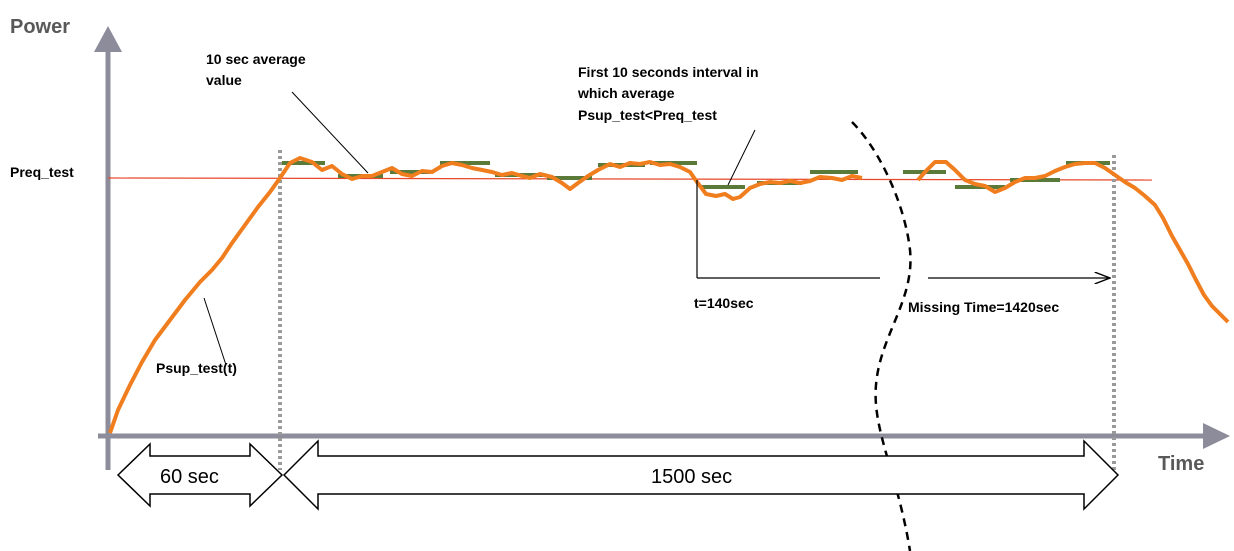 The width and height of the screenshot is (1234, 551). I want to click on ramp-span-arrow, so click(200, 475).